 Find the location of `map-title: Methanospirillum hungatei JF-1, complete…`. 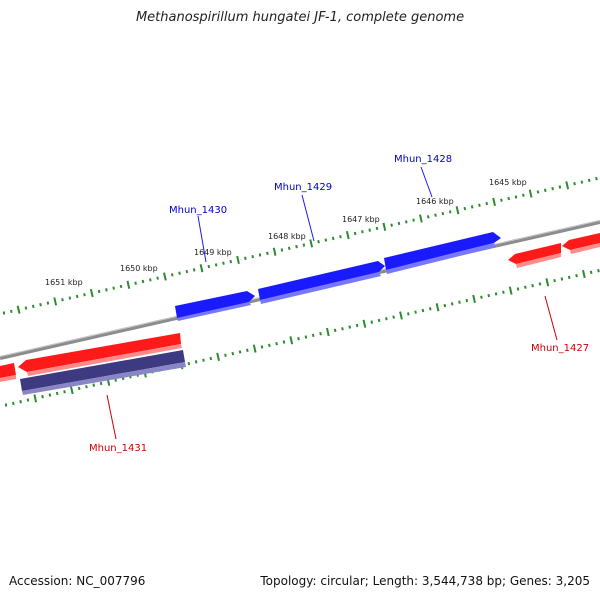

map-title: Methanospirillum hungatei JF-1, complete… is located at coordinates (300, 17).